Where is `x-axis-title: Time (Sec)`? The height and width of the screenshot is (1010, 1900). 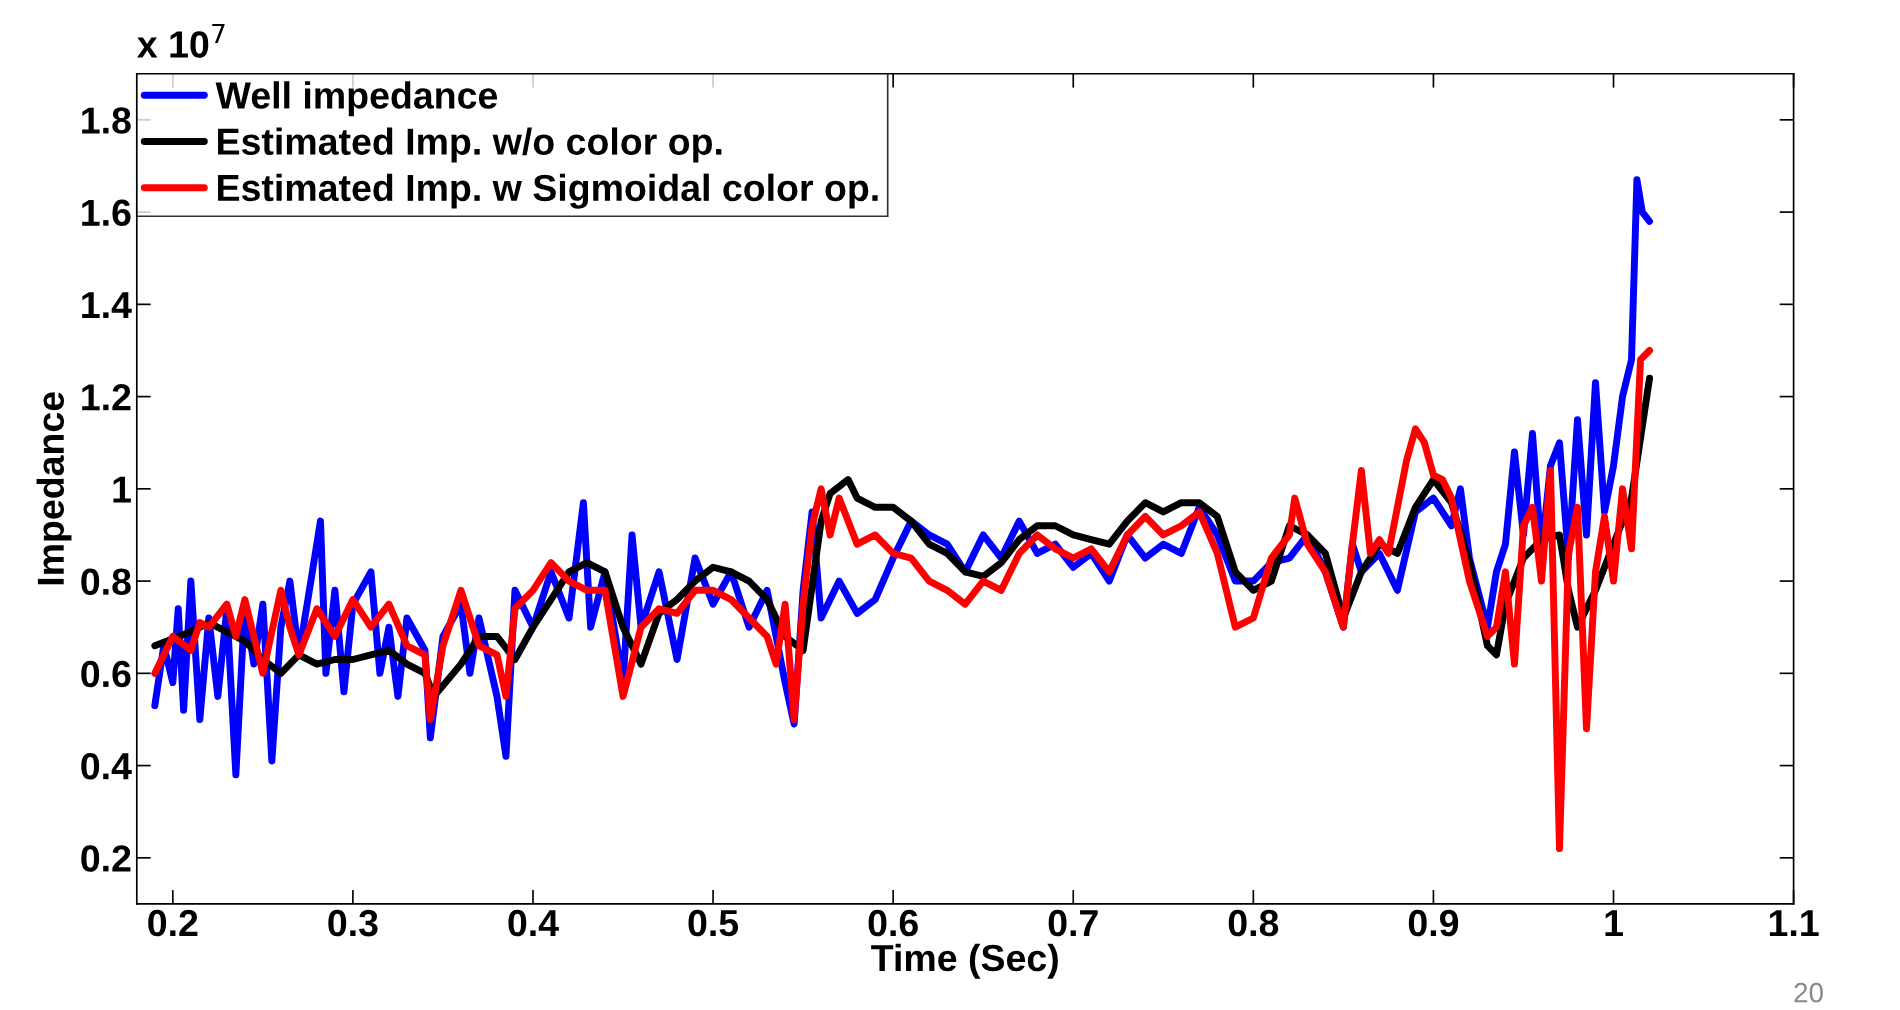
x-axis-title: Time (Sec) is located at coordinates (964, 961).